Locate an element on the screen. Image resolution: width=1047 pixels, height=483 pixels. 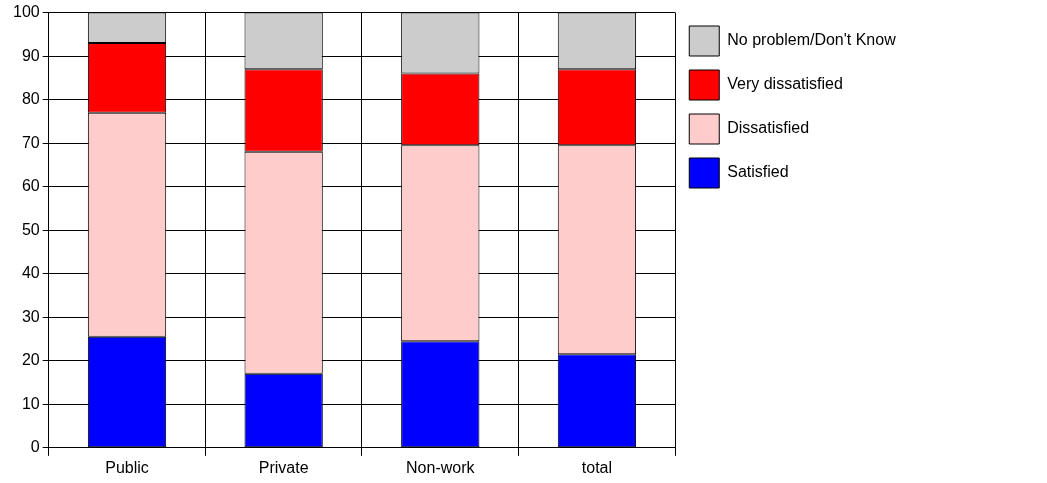
y-tick-label: 40 is located at coordinates (30, 273).